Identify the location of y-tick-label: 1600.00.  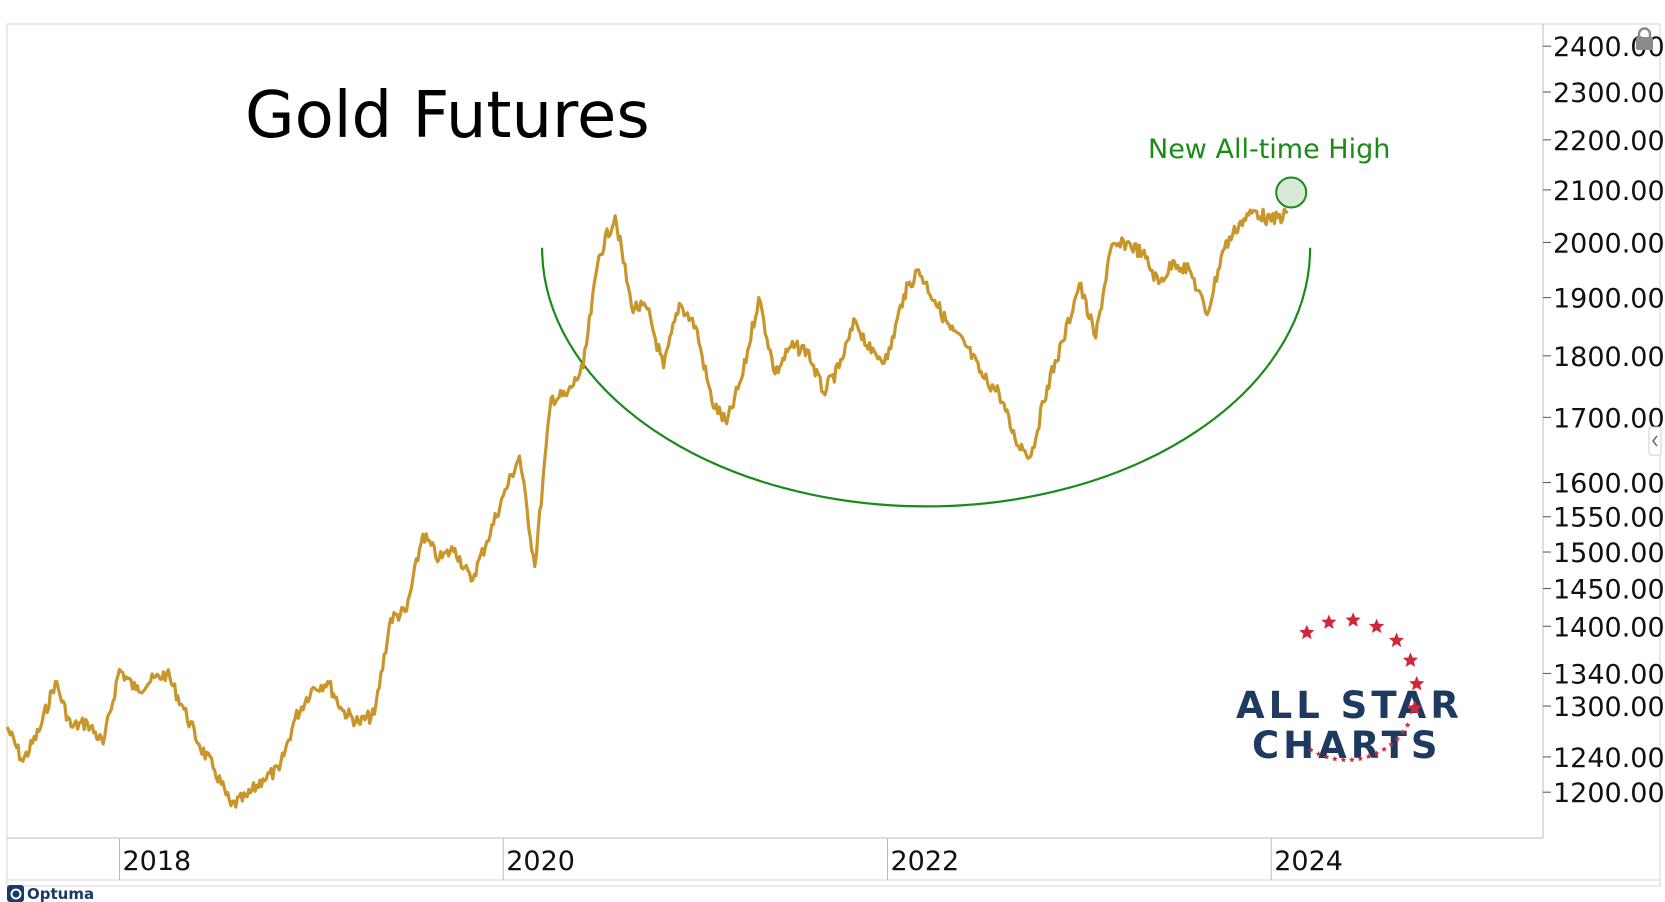
(1609, 484).